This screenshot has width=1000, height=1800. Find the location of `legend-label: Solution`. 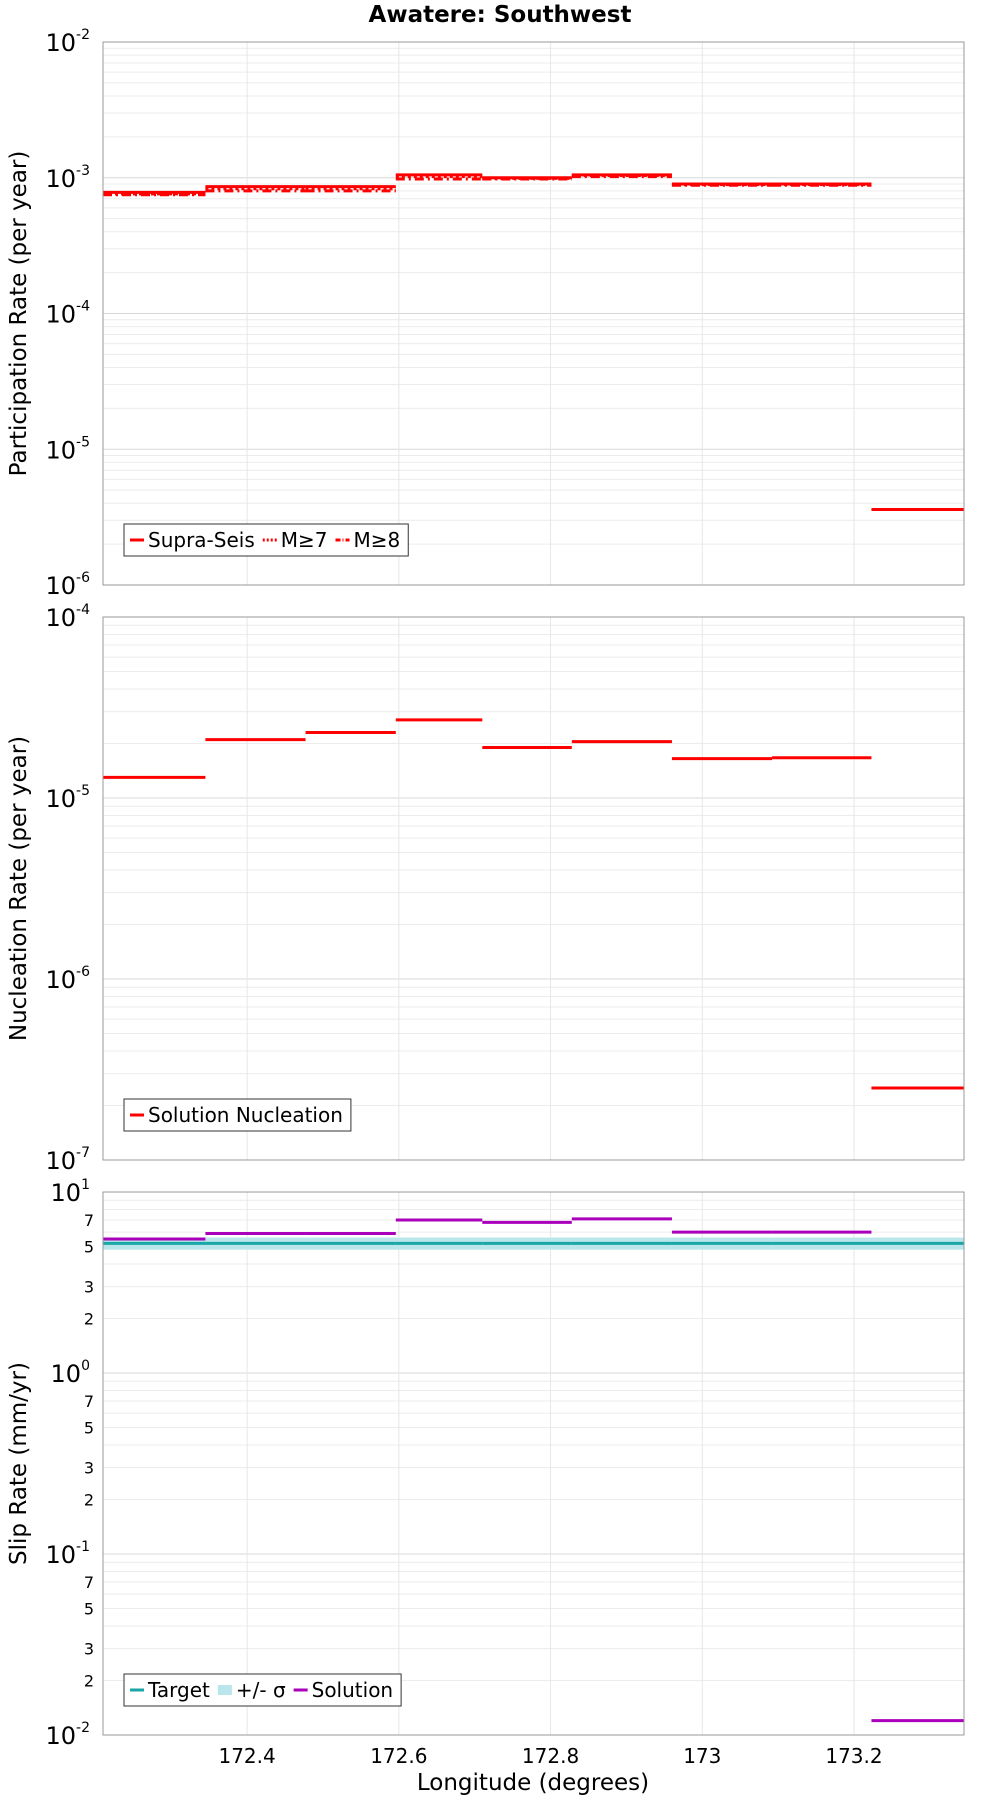

legend-label: Solution is located at coordinates (352, 1690).